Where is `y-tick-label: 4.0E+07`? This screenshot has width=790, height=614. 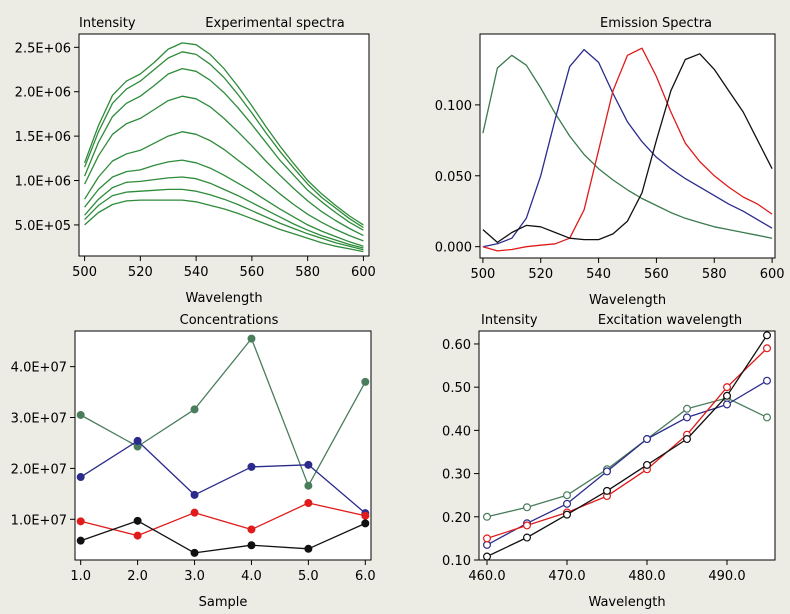 y-tick-label: 4.0E+07 is located at coordinates (39, 368).